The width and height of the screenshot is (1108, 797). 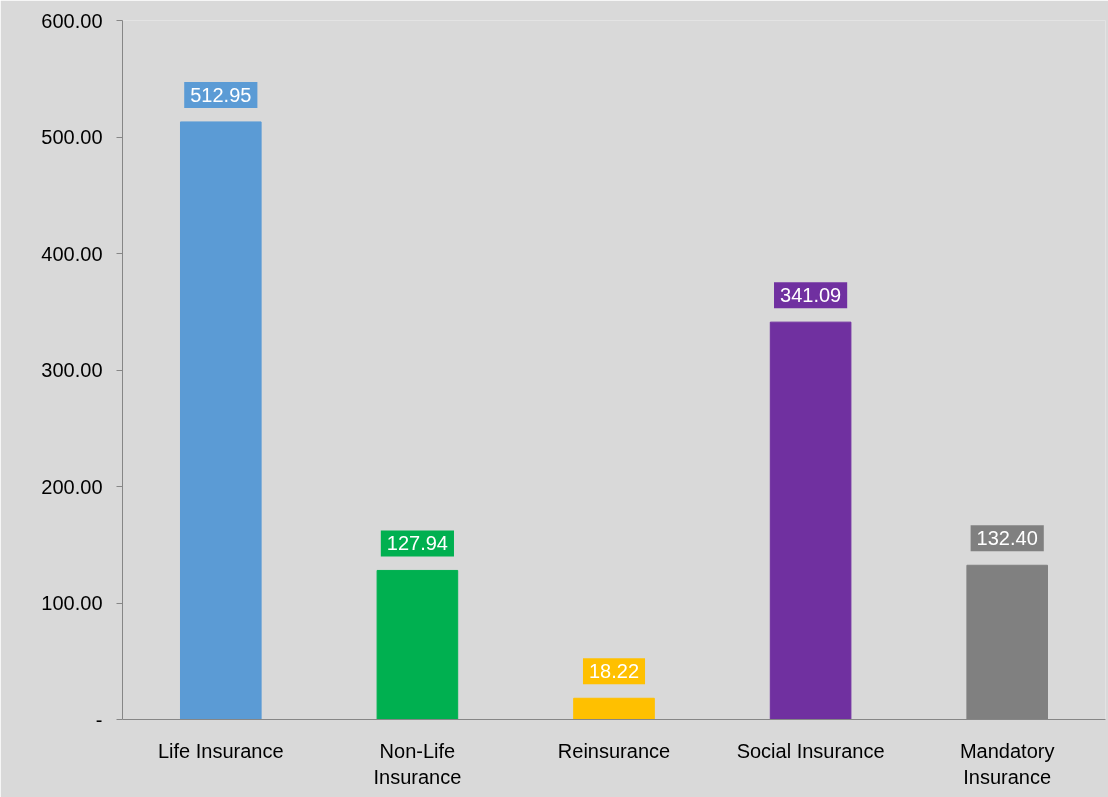 I want to click on x-tick-label: Social Insurance, so click(x=810, y=750).